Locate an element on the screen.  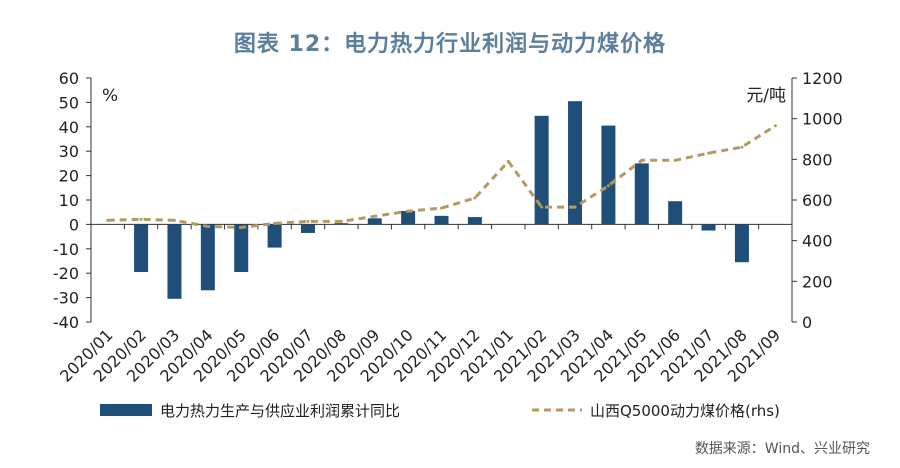
right-tick-label: 400 is located at coordinates (817, 241).